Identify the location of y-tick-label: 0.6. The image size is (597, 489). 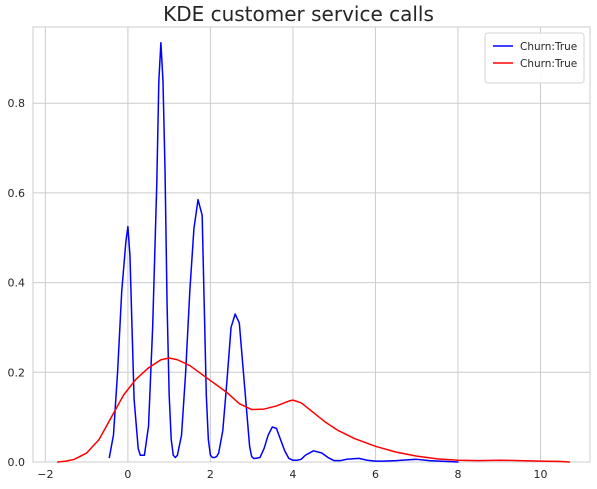
(17, 193).